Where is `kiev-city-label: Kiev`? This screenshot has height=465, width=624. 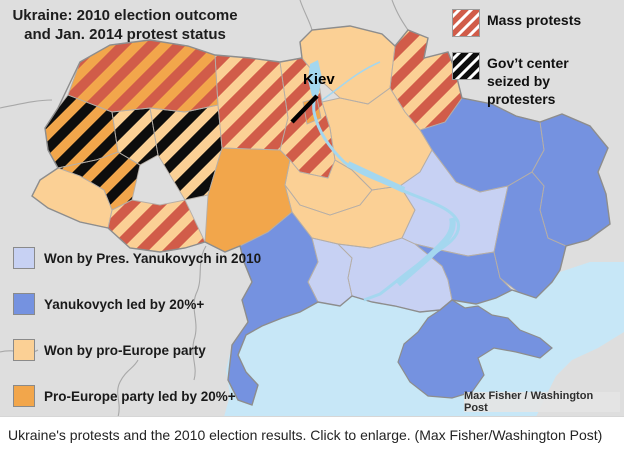
kiev-city-label: Kiev is located at coordinates (319, 79).